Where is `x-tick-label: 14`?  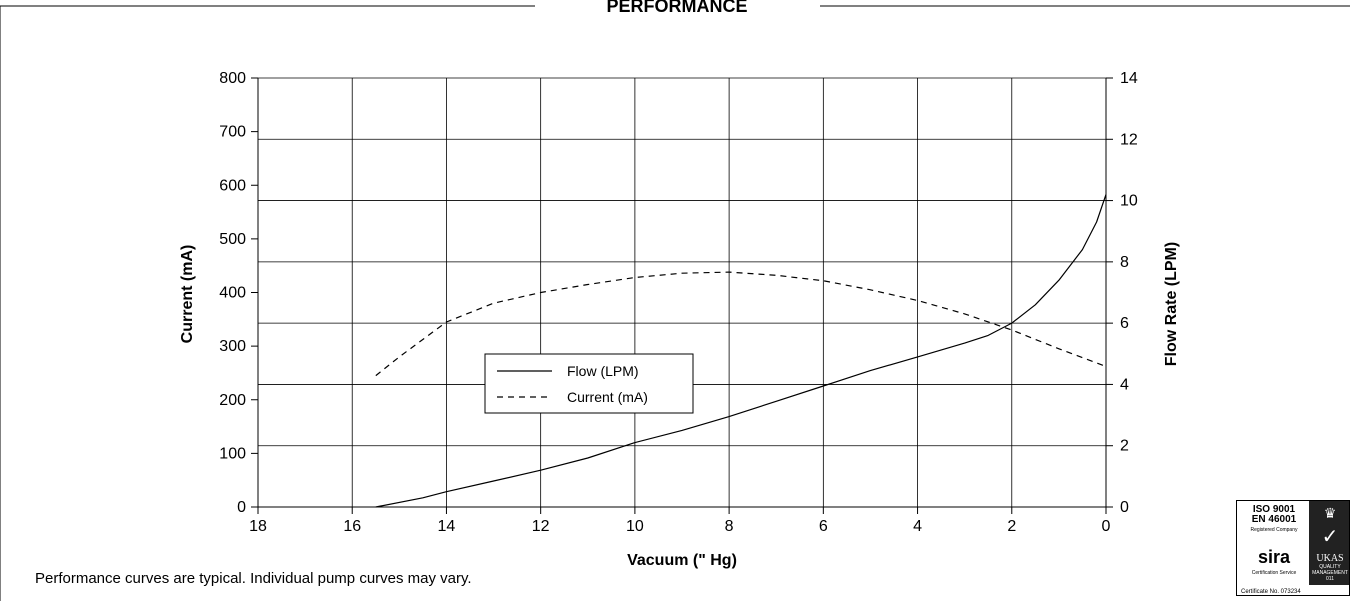 x-tick-label: 14 is located at coordinates (447, 526).